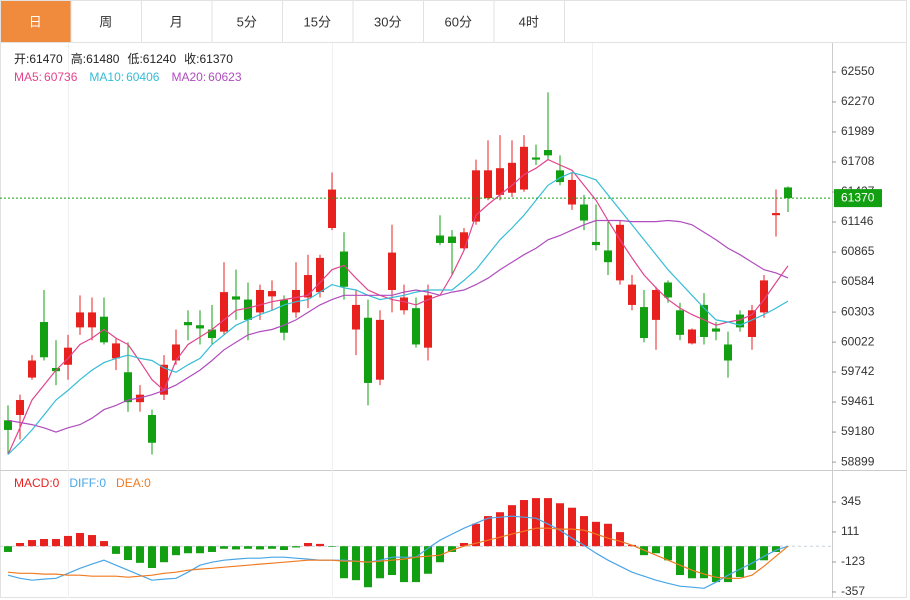 The image size is (910, 600). What do you see at coordinates (858, 431) in the screenshot?
I see `y-tick-label: 59180` at bounding box center [858, 431].